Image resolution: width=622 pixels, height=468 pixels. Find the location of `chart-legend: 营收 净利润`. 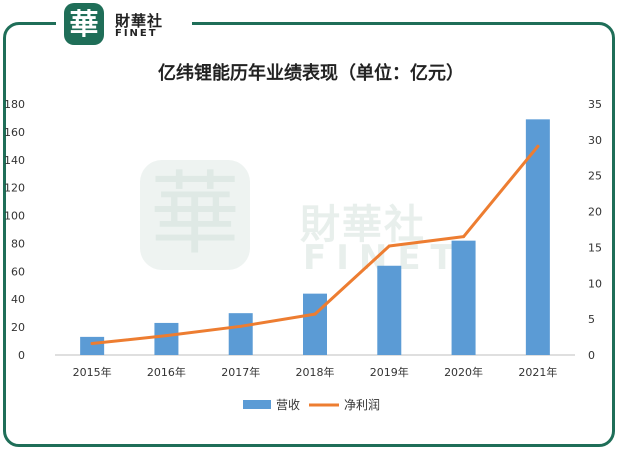

chart-legend: 营收 净利润 is located at coordinates (311, 405).